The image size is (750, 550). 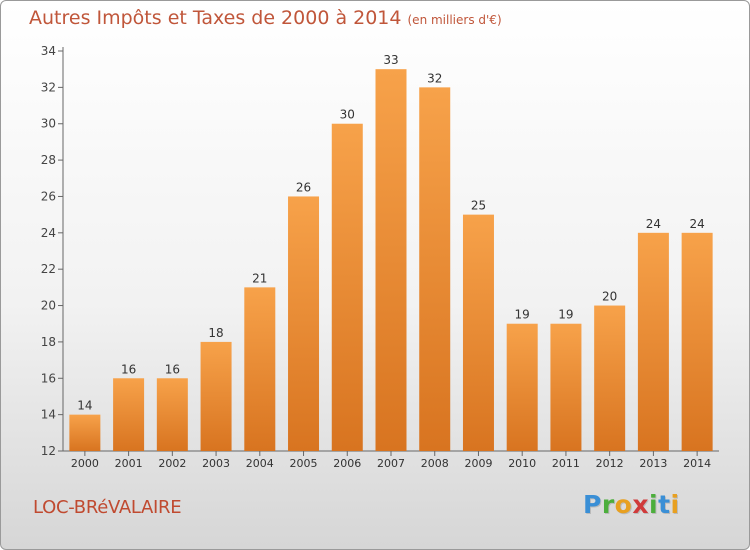 What do you see at coordinates (48, 378) in the screenshot?
I see `y-tick-label: 16` at bounding box center [48, 378].